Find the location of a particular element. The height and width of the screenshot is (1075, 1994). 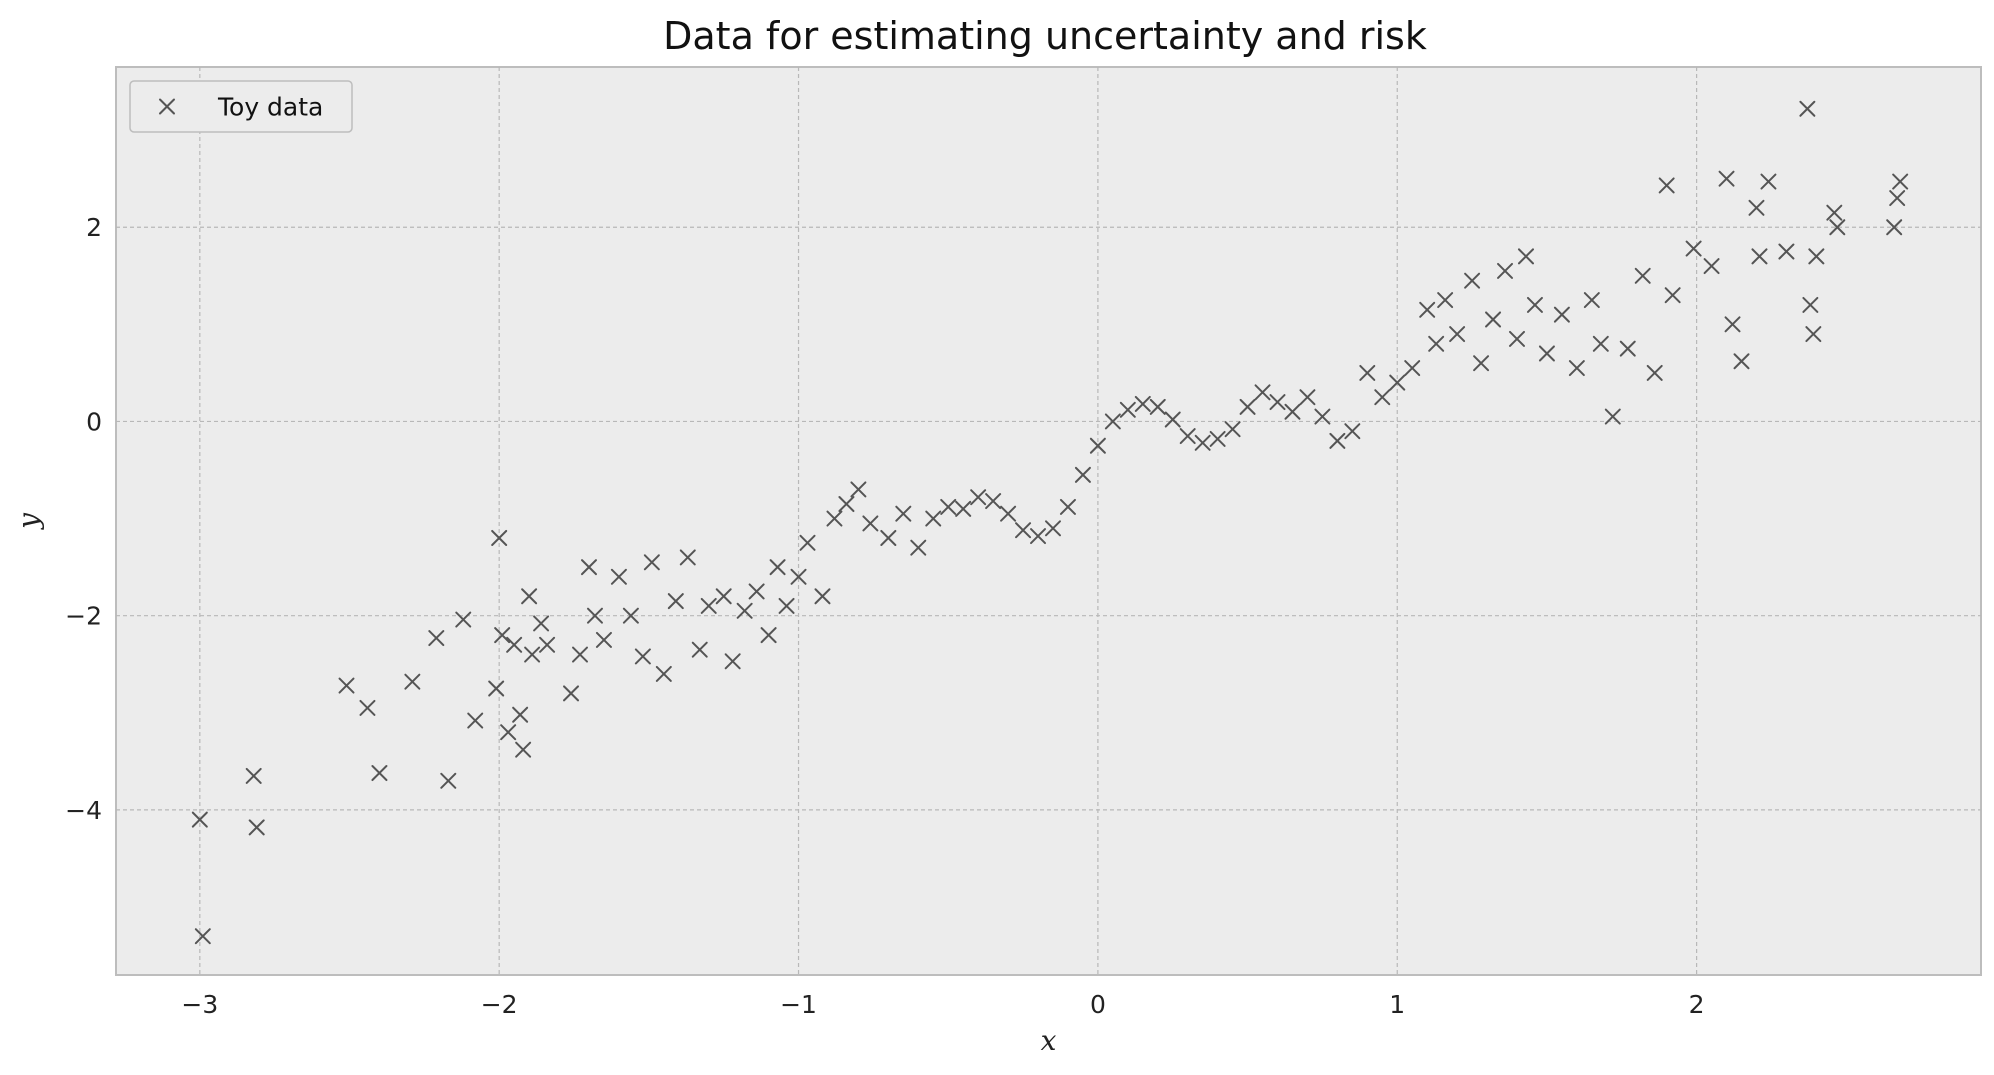

x-tick-label: 0 is located at coordinates (1098, 1004).